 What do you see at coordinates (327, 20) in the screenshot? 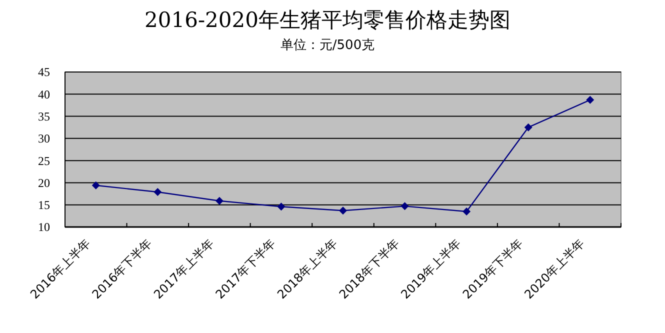
I see `chart-title: 2016-2020年生猪平均零售价格走势图` at bounding box center [327, 20].